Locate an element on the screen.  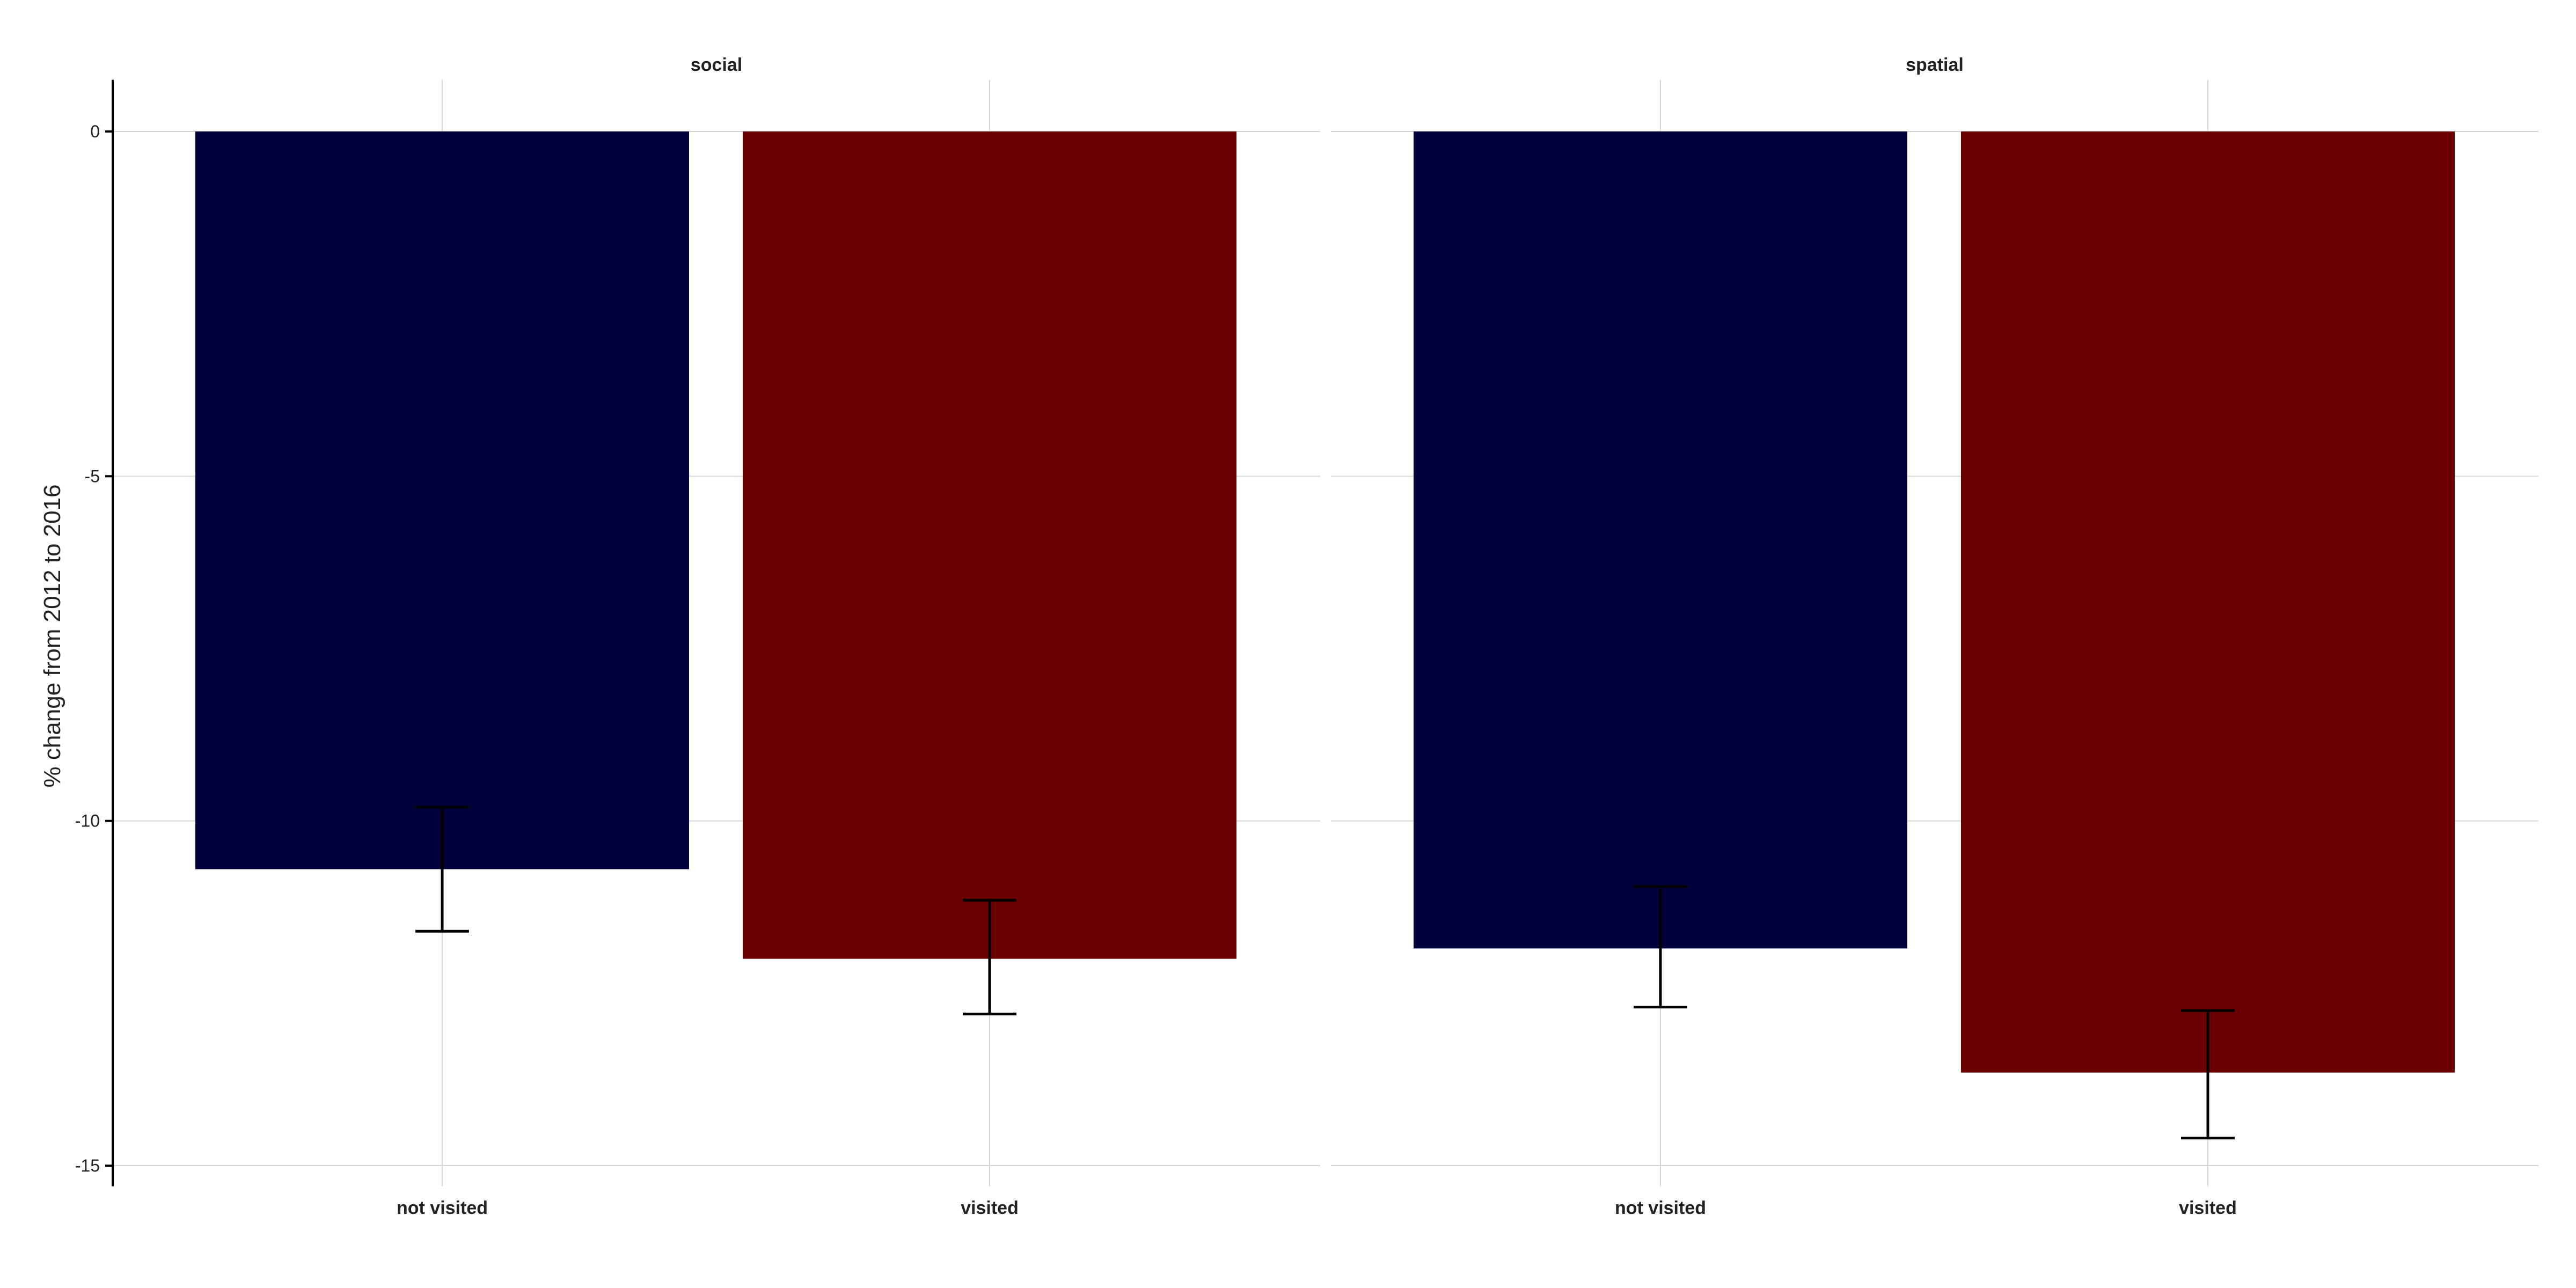
y-axis-title: % change from 2012 to 2016 is located at coordinates (52, 635).